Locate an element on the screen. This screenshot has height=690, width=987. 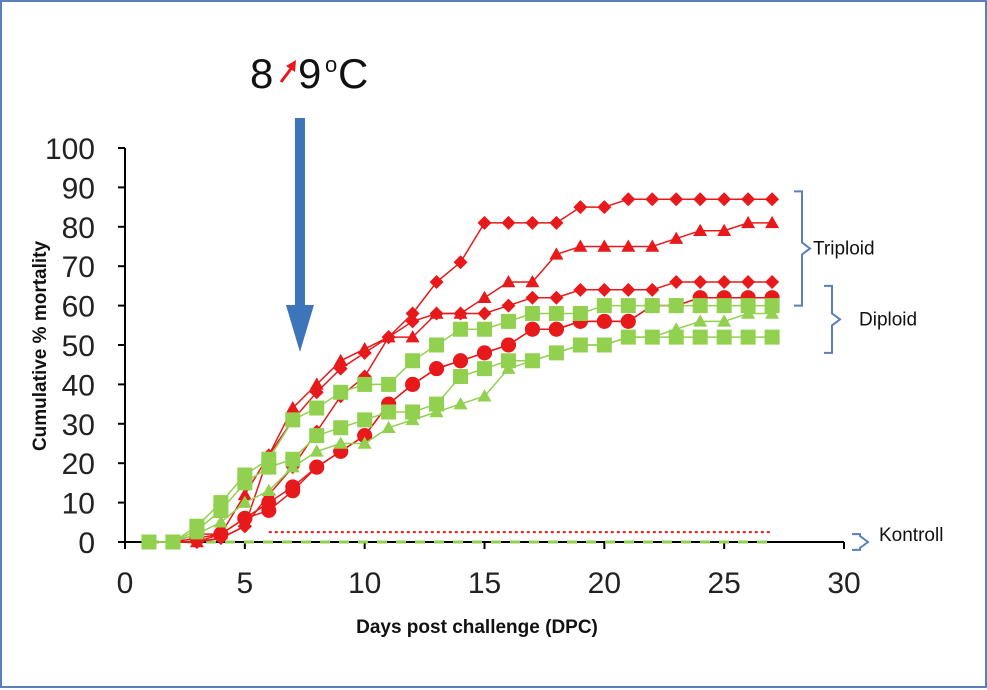
x-tick-label: 10 is located at coordinates (364, 583).